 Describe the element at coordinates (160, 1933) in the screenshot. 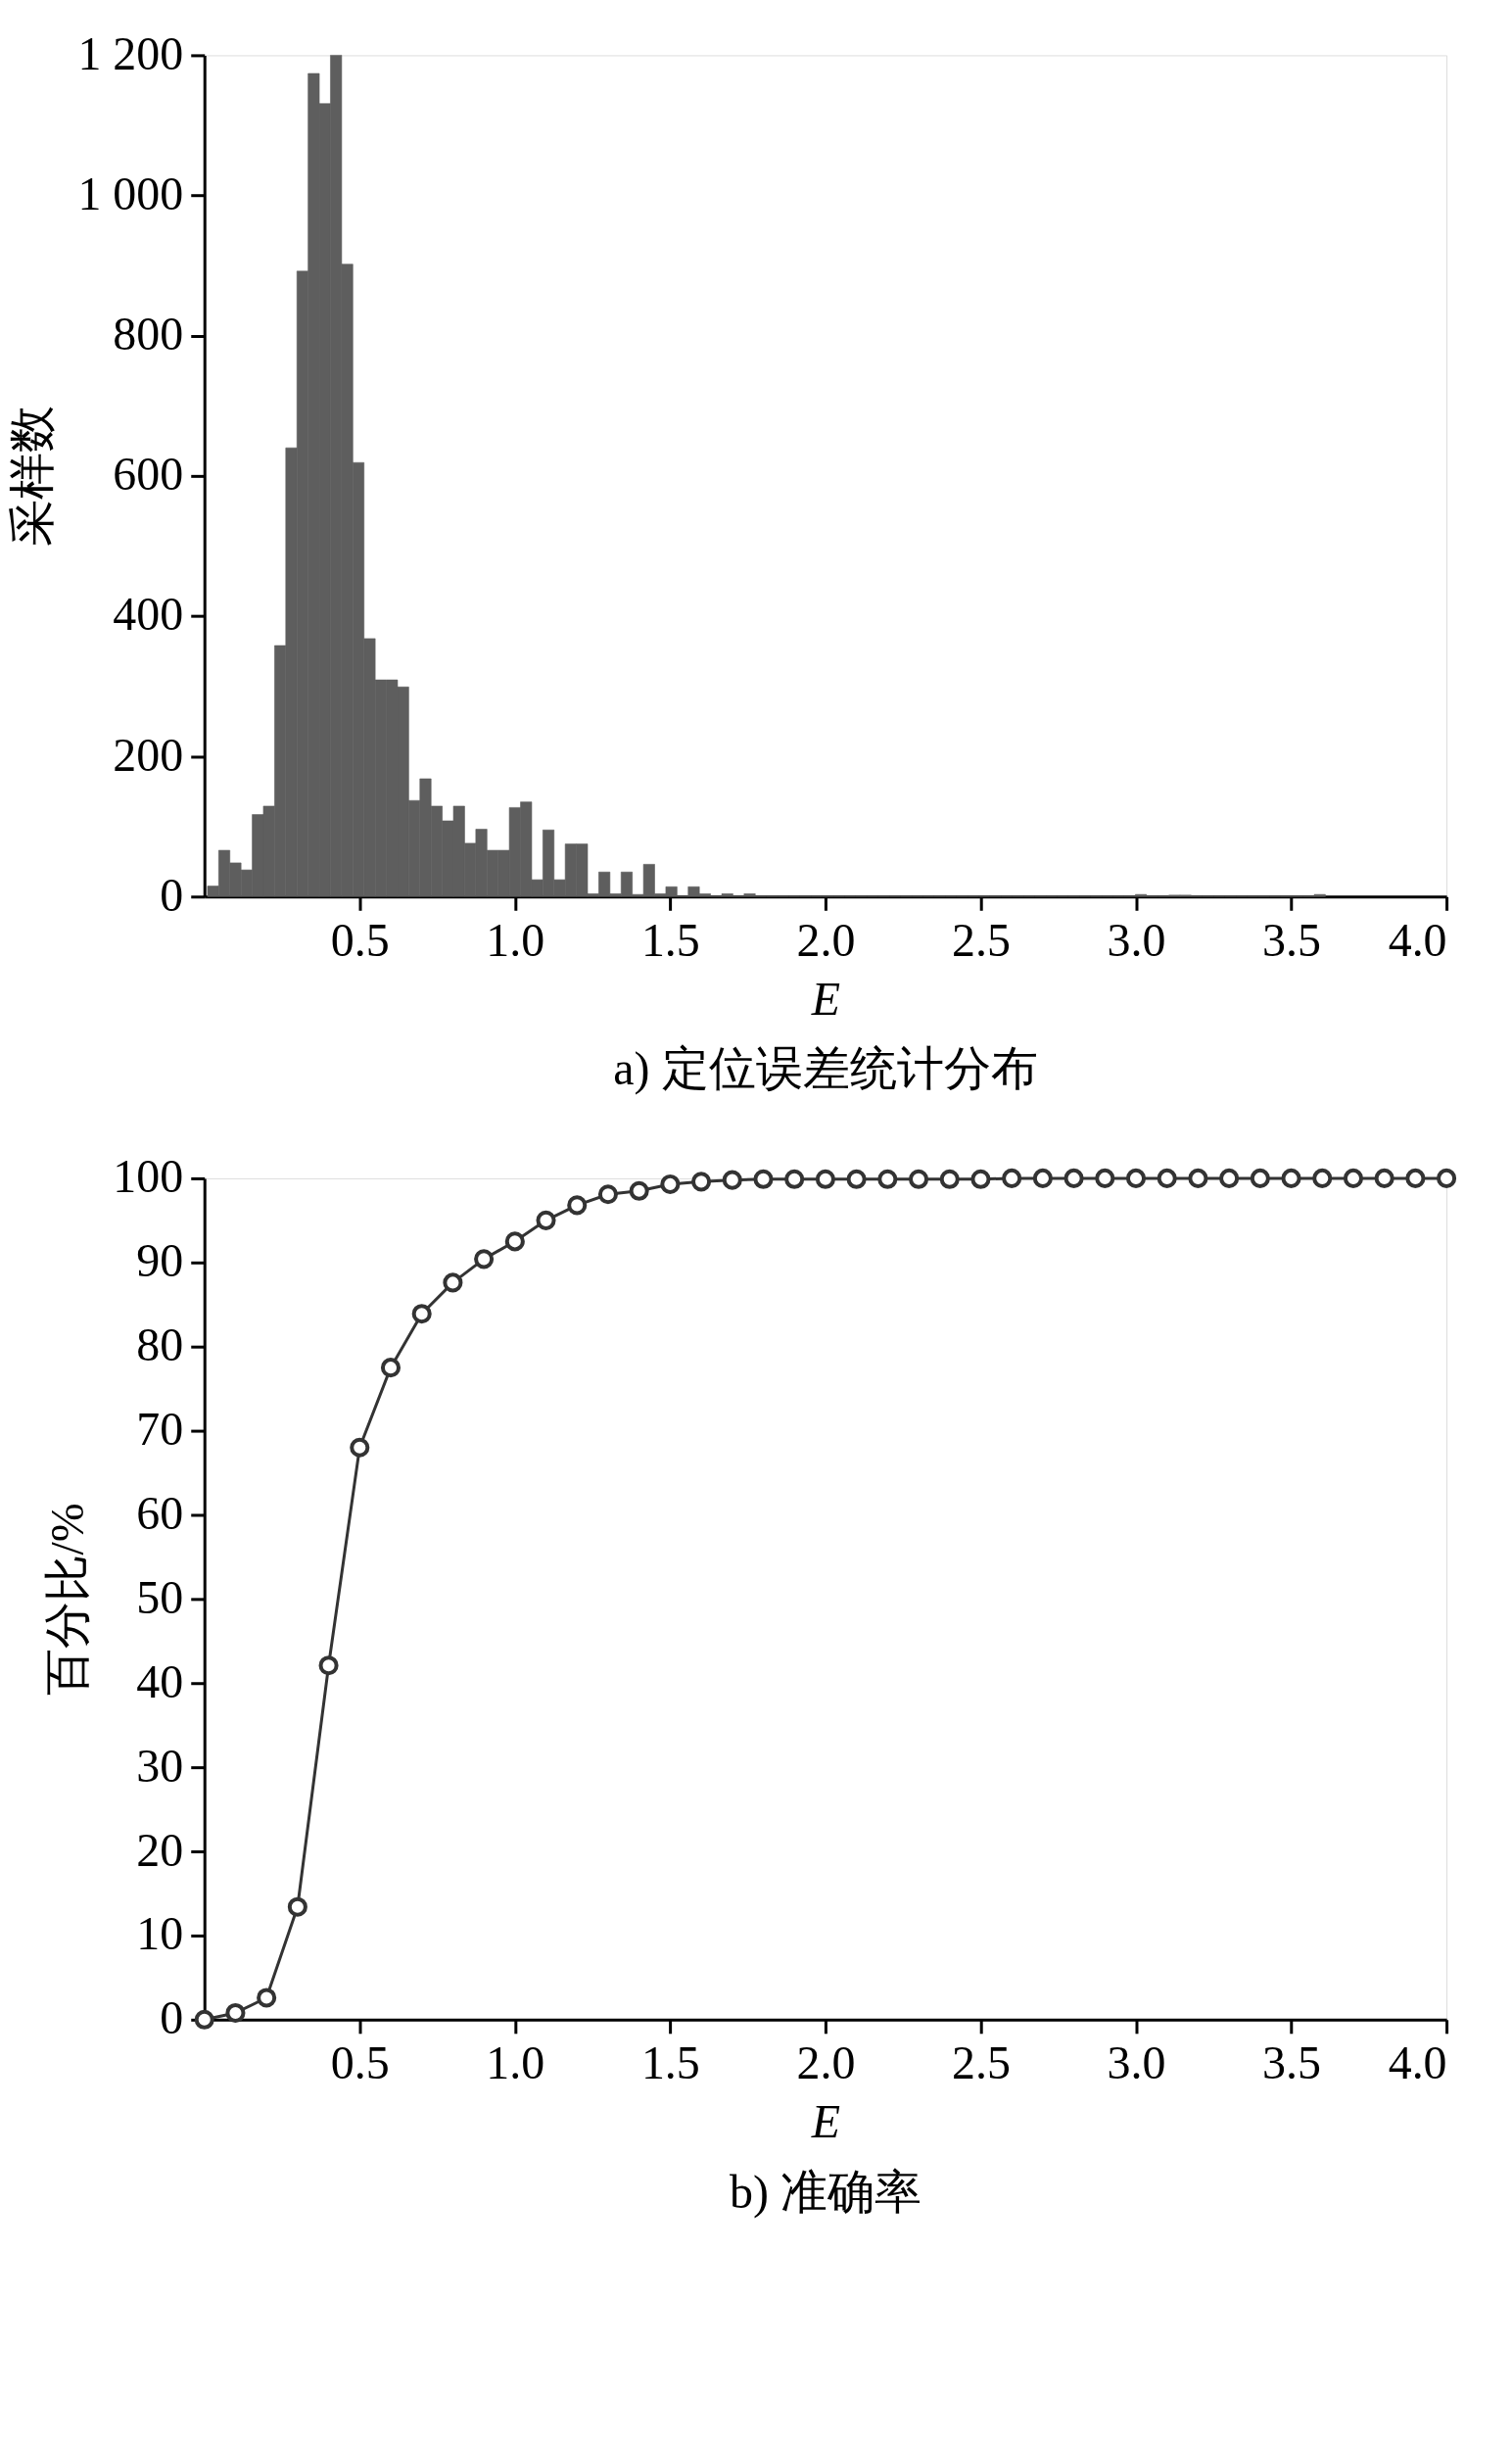

I see `y-tick-label: 10` at that location.